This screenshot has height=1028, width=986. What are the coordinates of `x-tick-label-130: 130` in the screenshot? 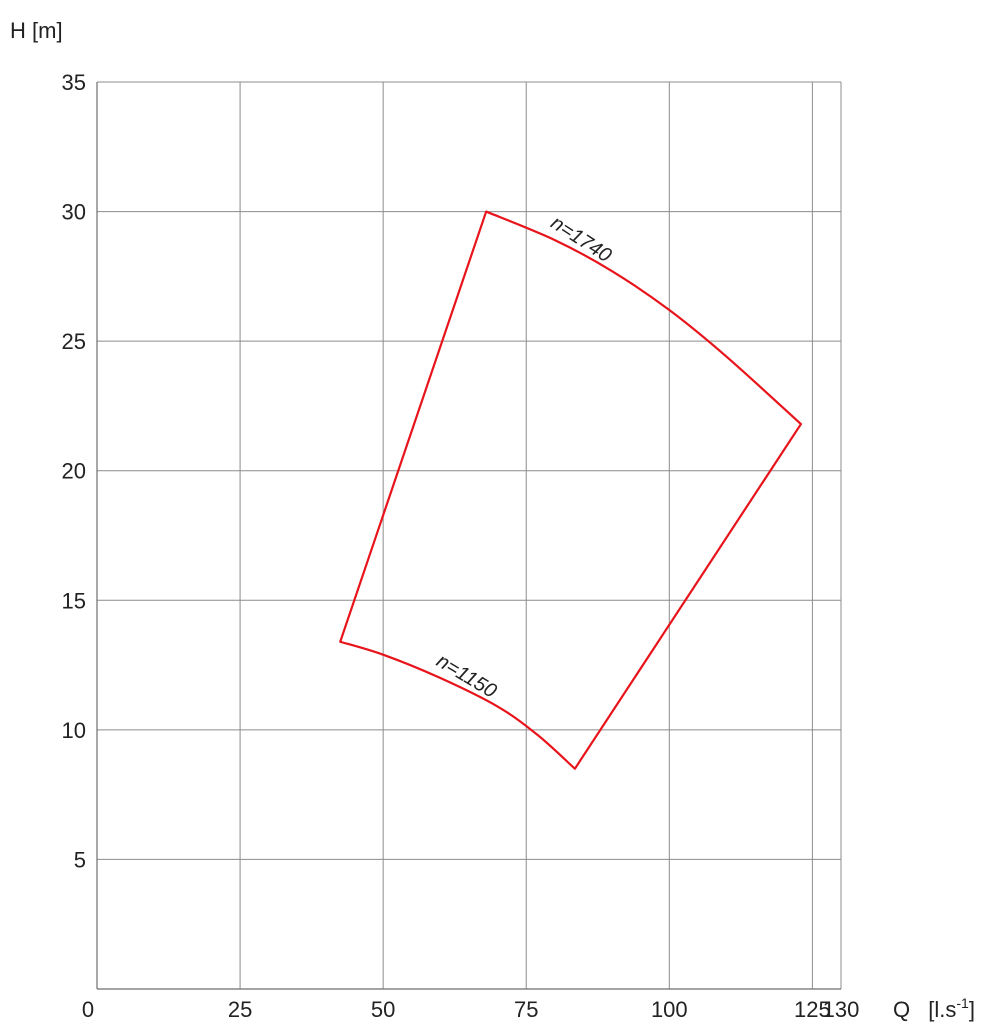 It's located at (841, 1009).